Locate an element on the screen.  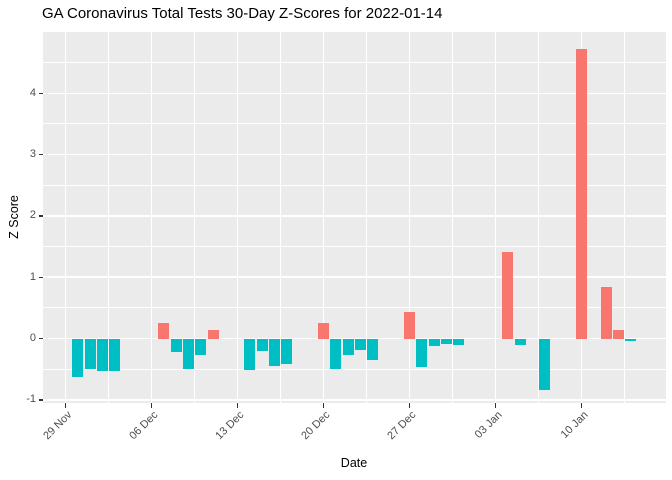
y-tick-label: -1 is located at coordinates (31, 399).